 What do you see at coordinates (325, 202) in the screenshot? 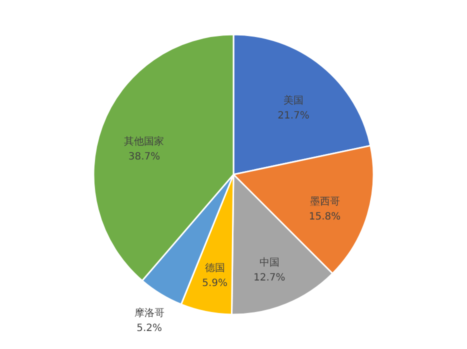
I see `slice-label: 墨西哥` at bounding box center [325, 202].